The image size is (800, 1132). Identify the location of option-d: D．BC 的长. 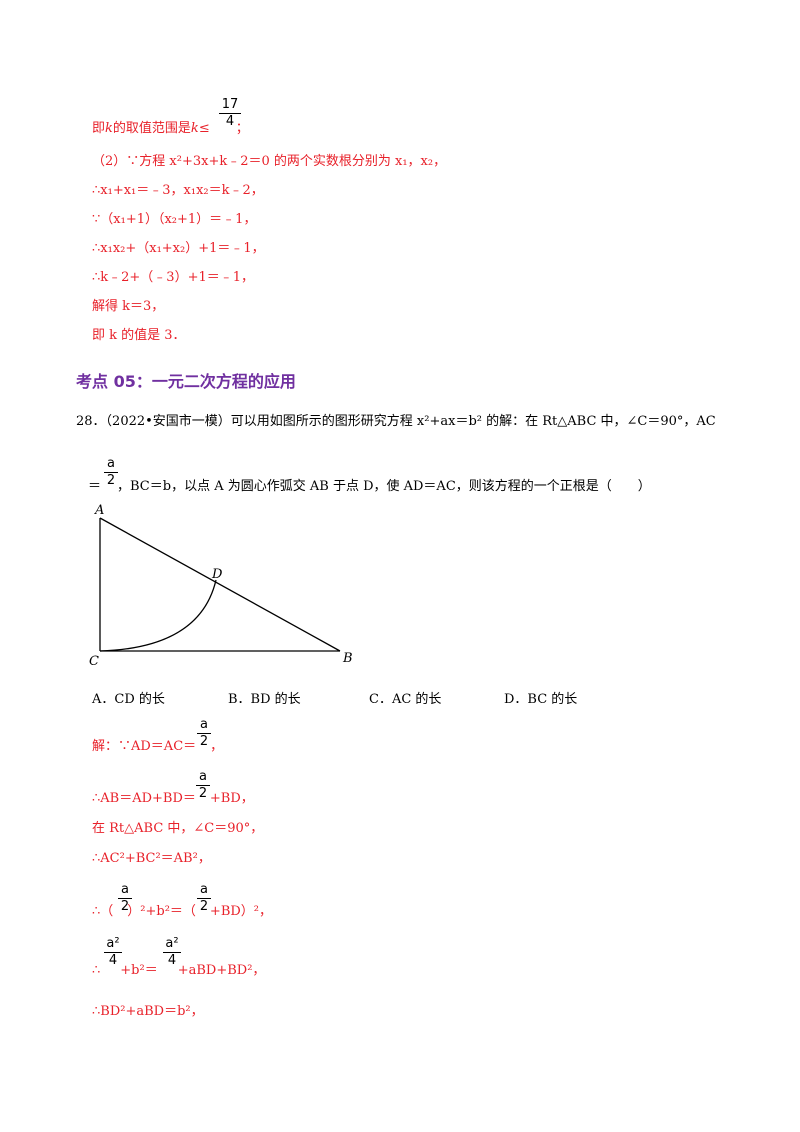
(541, 699).